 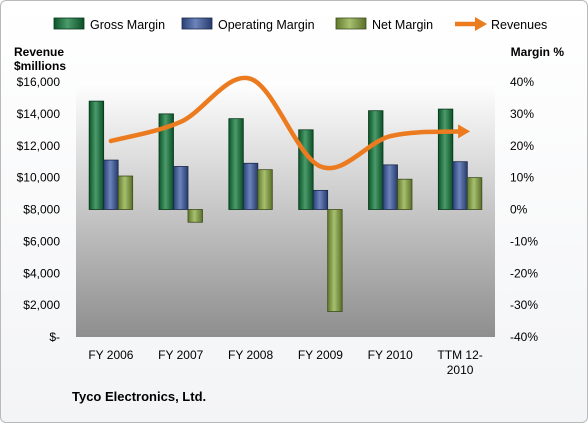 What do you see at coordinates (524, 241) in the screenshot?
I see `right-tick-label: -10%` at bounding box center [524, 241].